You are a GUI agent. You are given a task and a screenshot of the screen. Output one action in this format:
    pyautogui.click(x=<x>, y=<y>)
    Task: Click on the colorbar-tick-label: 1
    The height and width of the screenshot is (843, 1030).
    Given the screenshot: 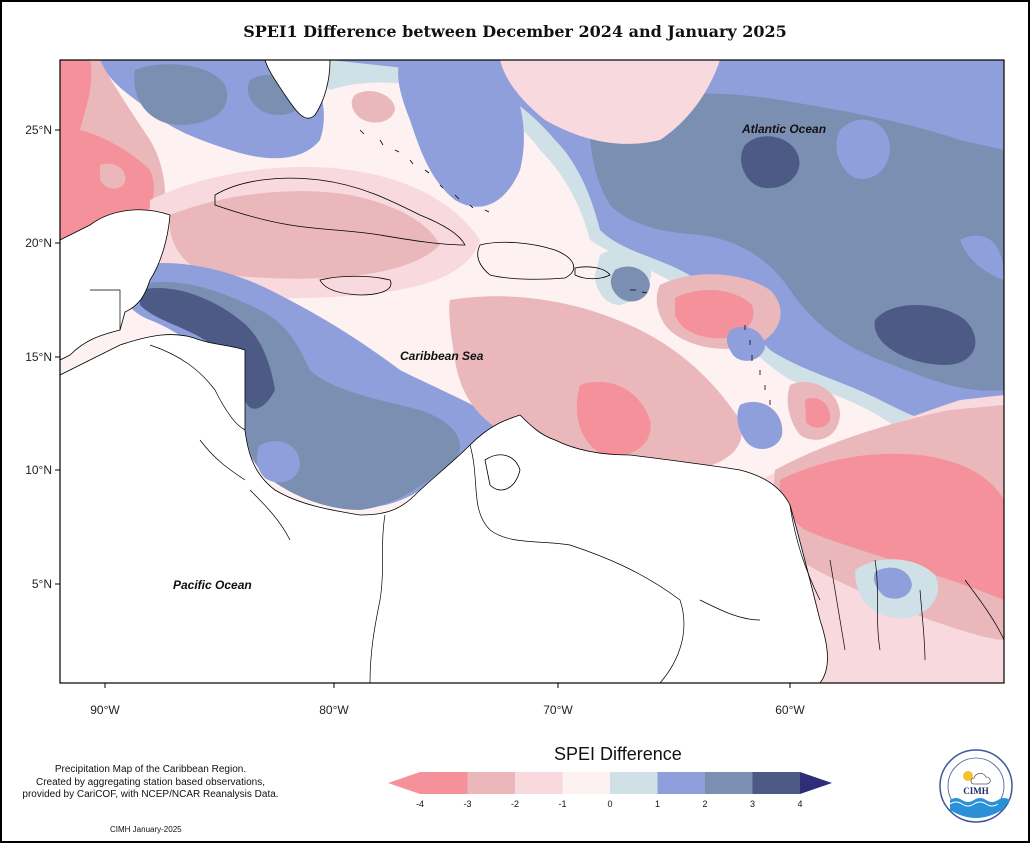 What is the action you would take?
    pyautogui.click(x=657, y=804)
    